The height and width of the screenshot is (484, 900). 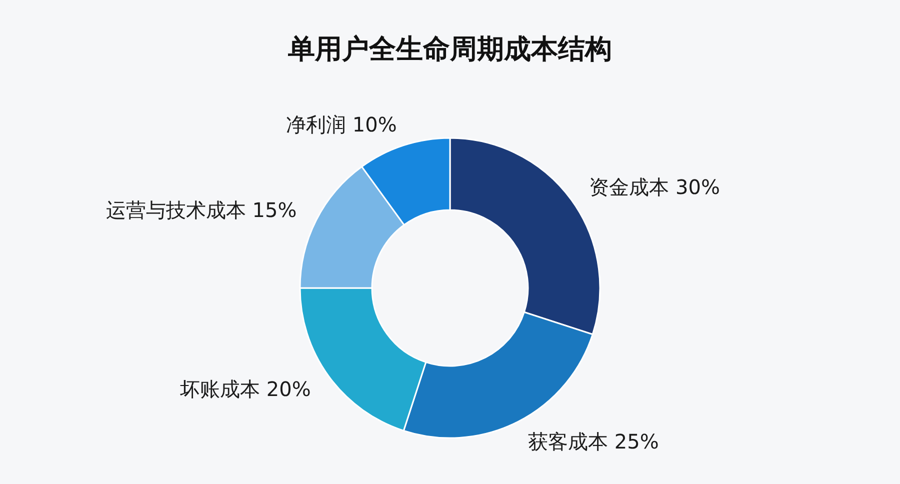 I want to click on slice-label: 获客成本 25%, so click(x=593, y=441).